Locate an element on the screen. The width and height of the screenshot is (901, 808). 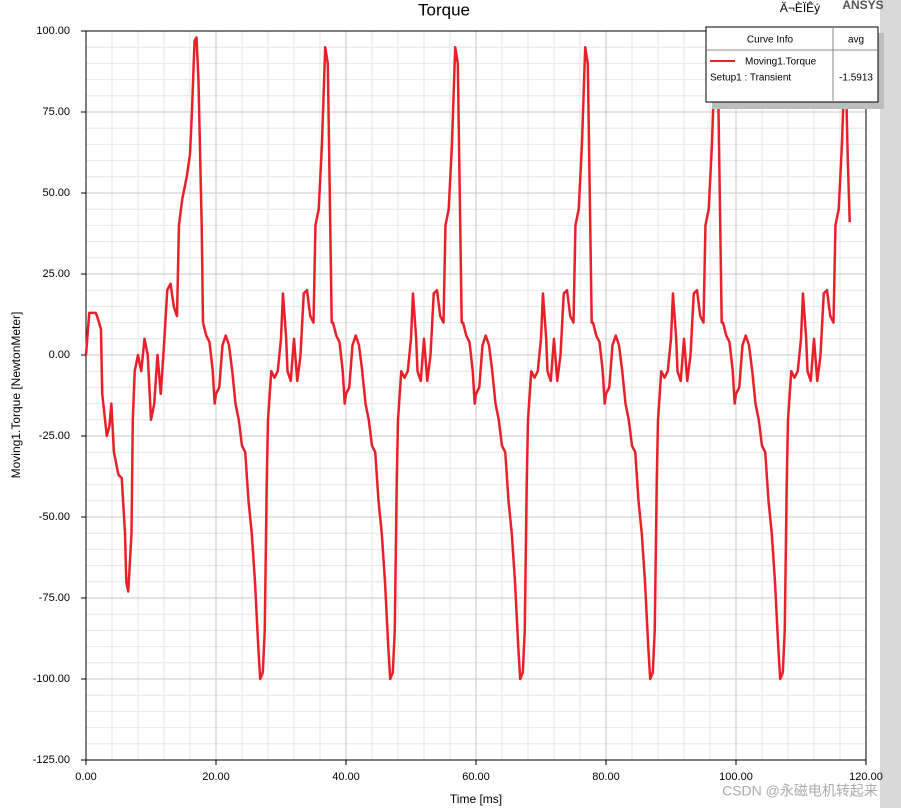
y-tick-label: -75.00 is located at coordinates (54, 598).